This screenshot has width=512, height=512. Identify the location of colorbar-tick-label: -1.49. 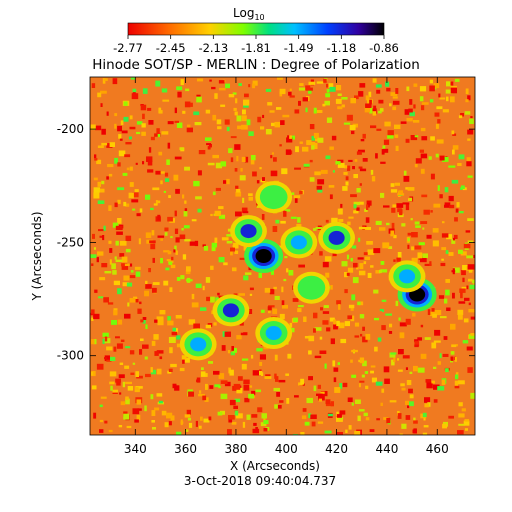
(299, 48).